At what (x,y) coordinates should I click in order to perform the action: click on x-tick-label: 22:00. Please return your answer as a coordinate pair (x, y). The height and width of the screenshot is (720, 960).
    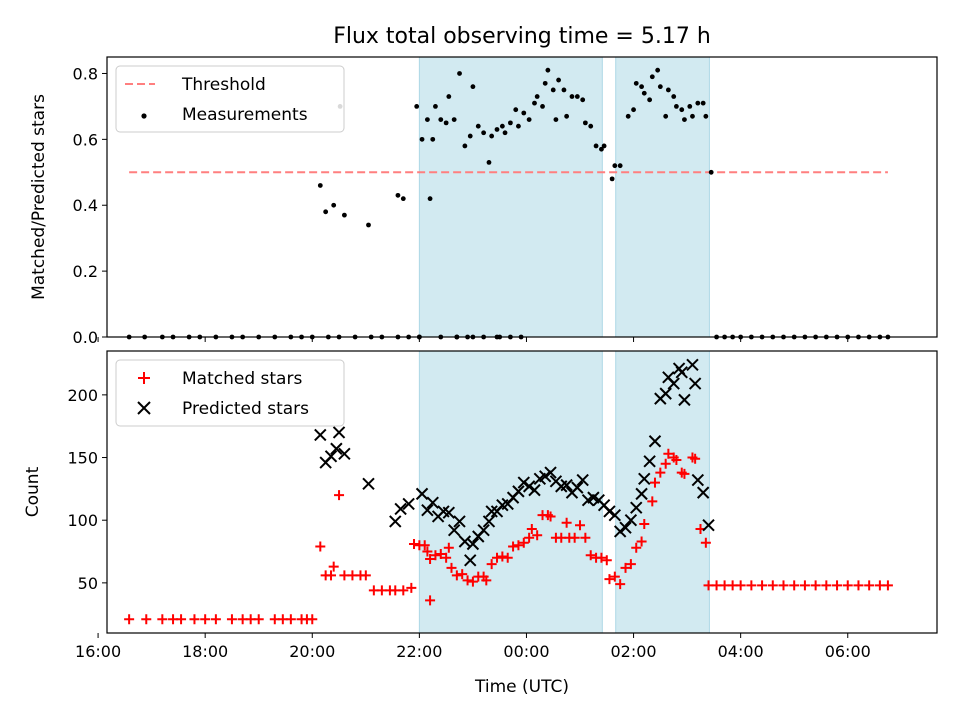
    Looking at the image, I should click on (419, 651).